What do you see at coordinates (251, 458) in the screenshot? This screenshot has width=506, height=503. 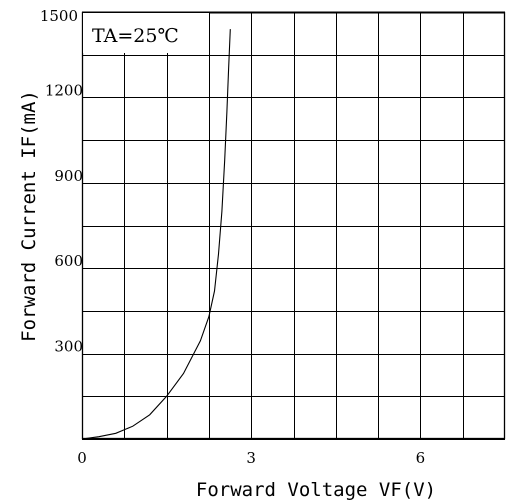 I see `x-tick-label-1: 3` at bounding box center [251, 458].